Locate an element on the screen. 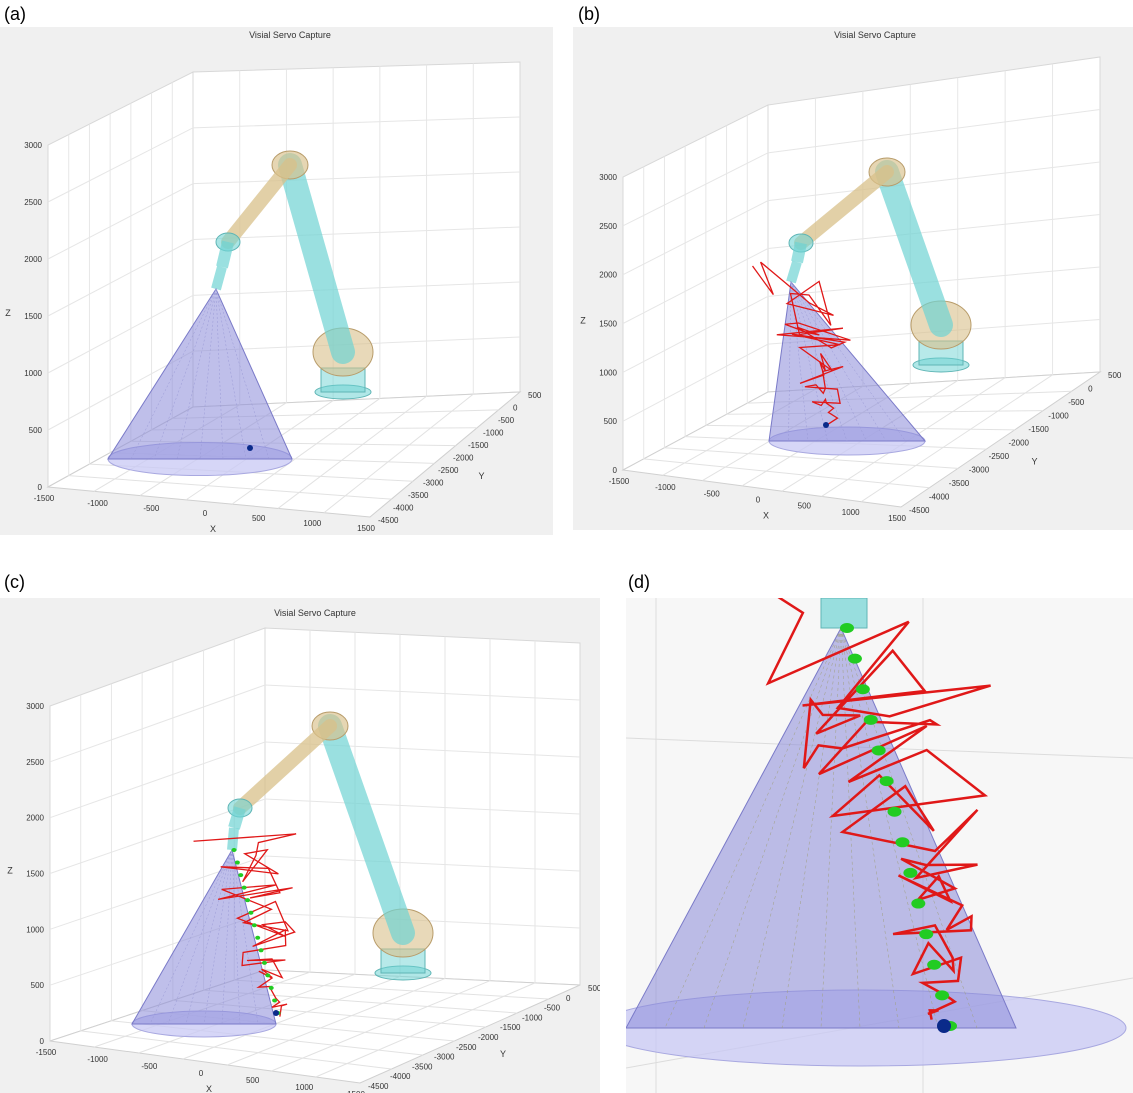 This screenshot has height=1093, width=1133. x-tick-label: 0 is located at coordinates (205, 513).